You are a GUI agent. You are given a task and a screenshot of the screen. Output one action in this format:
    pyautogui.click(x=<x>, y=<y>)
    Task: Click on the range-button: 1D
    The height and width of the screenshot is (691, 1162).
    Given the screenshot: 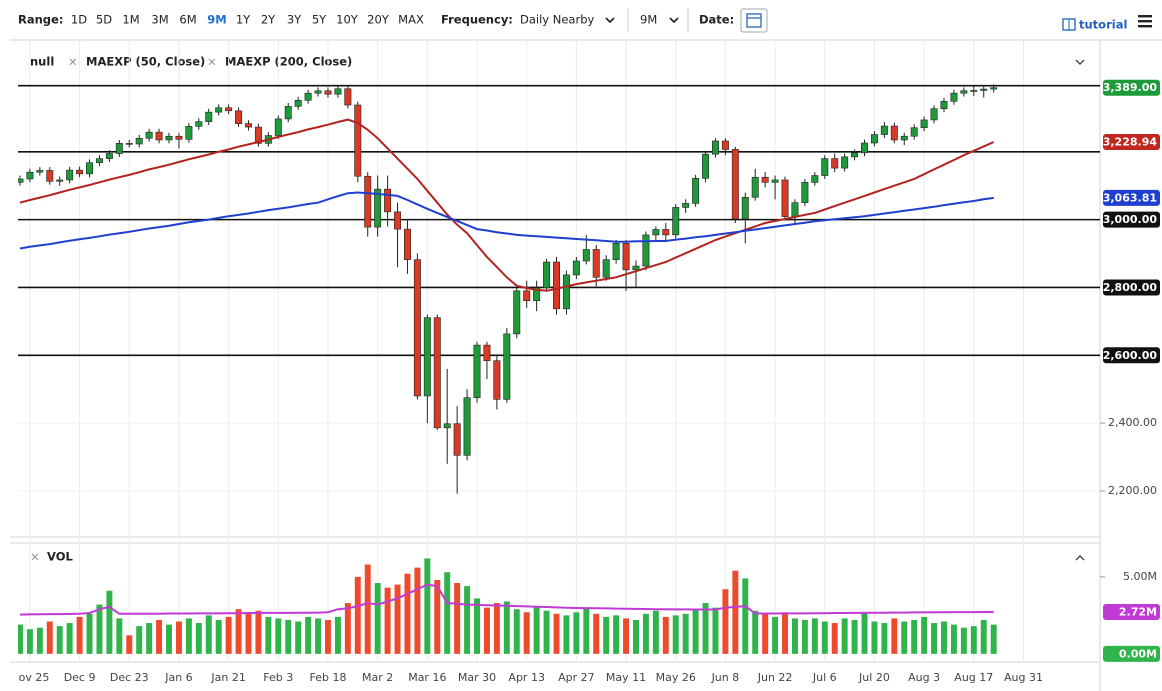 What is the action you would take?
    pyautogui.click(x=79, y=20)
    